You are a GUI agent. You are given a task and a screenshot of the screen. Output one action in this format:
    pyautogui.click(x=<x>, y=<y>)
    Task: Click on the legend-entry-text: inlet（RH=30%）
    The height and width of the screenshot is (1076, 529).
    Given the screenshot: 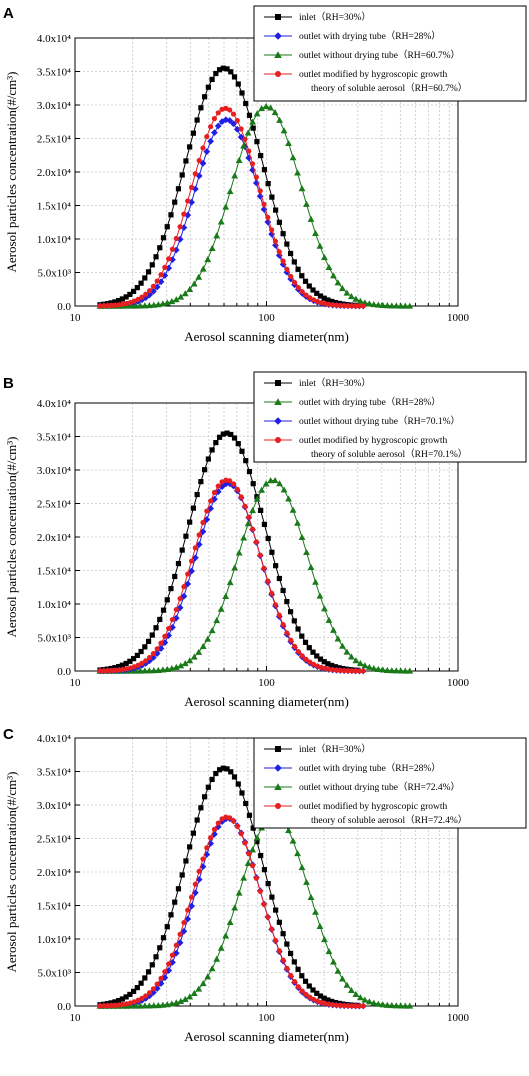 What is the action you would take?
    pyautogui.click(x=335, y=749)
    